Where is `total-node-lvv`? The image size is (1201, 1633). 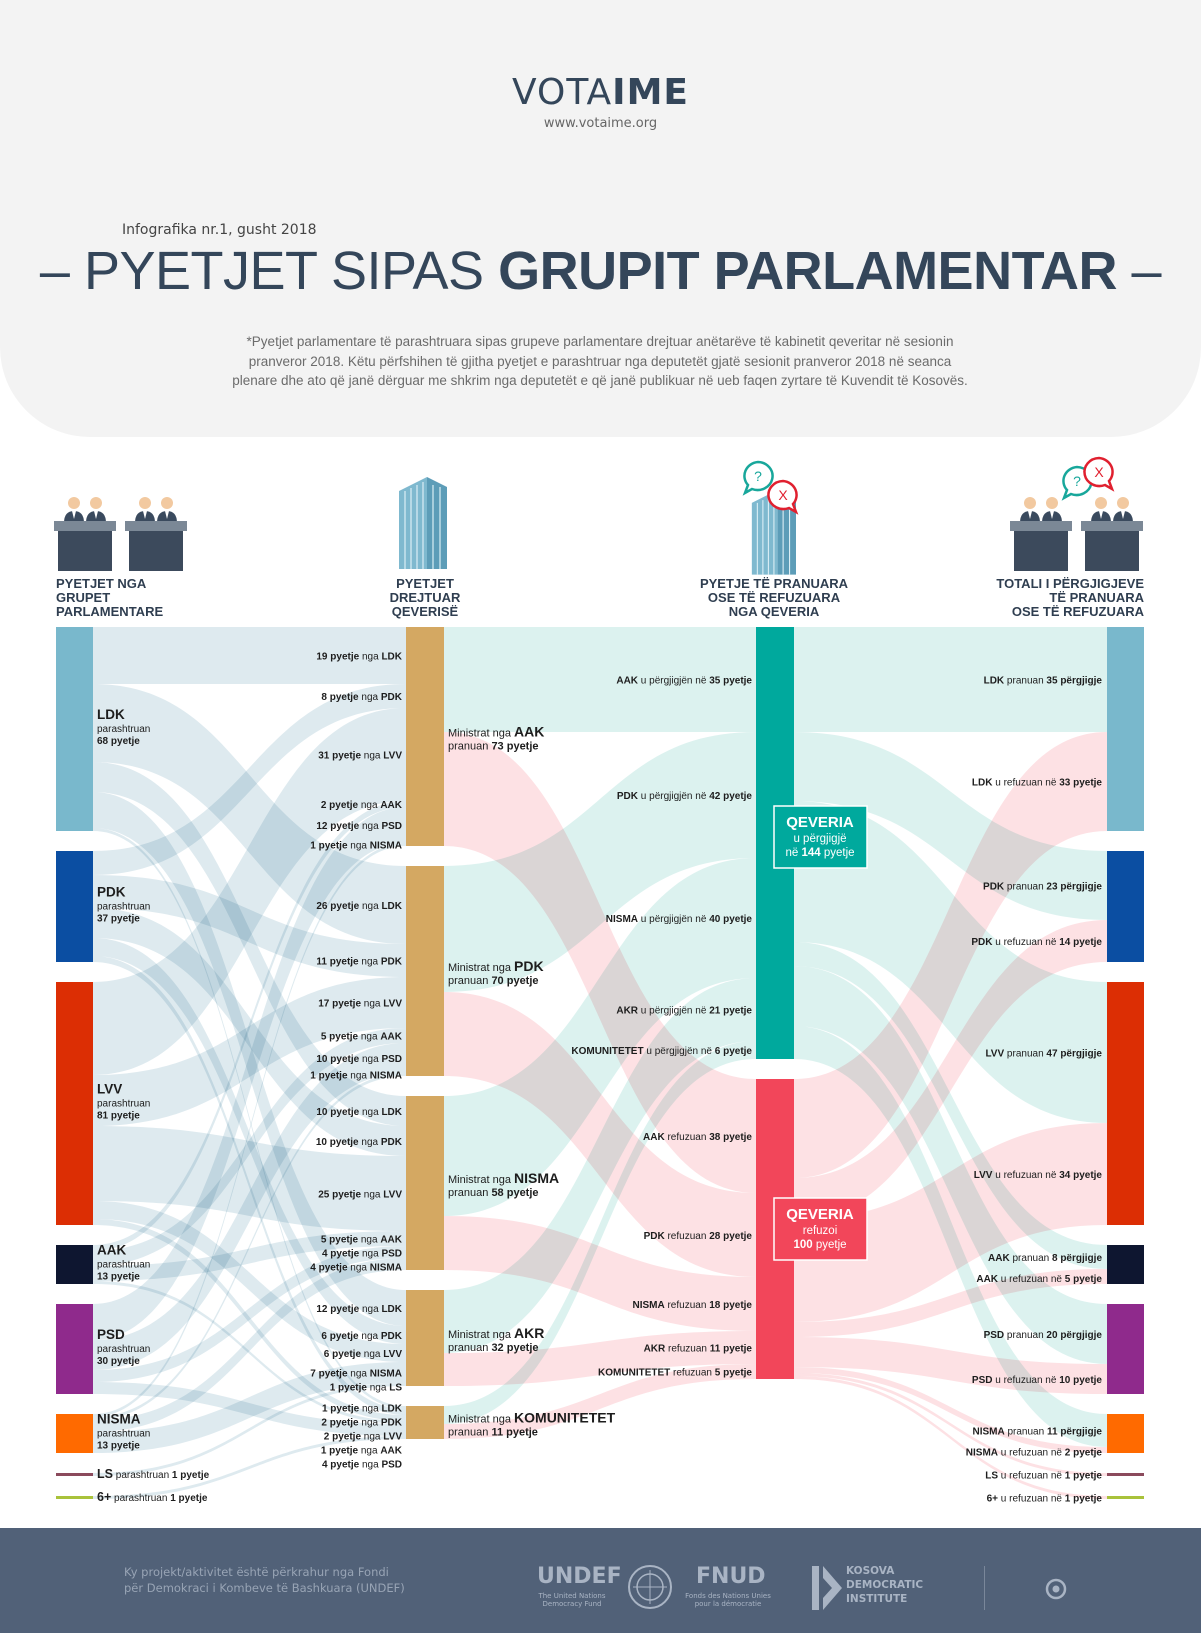
total-node-lvv is located at coordinates (1125, 1103).